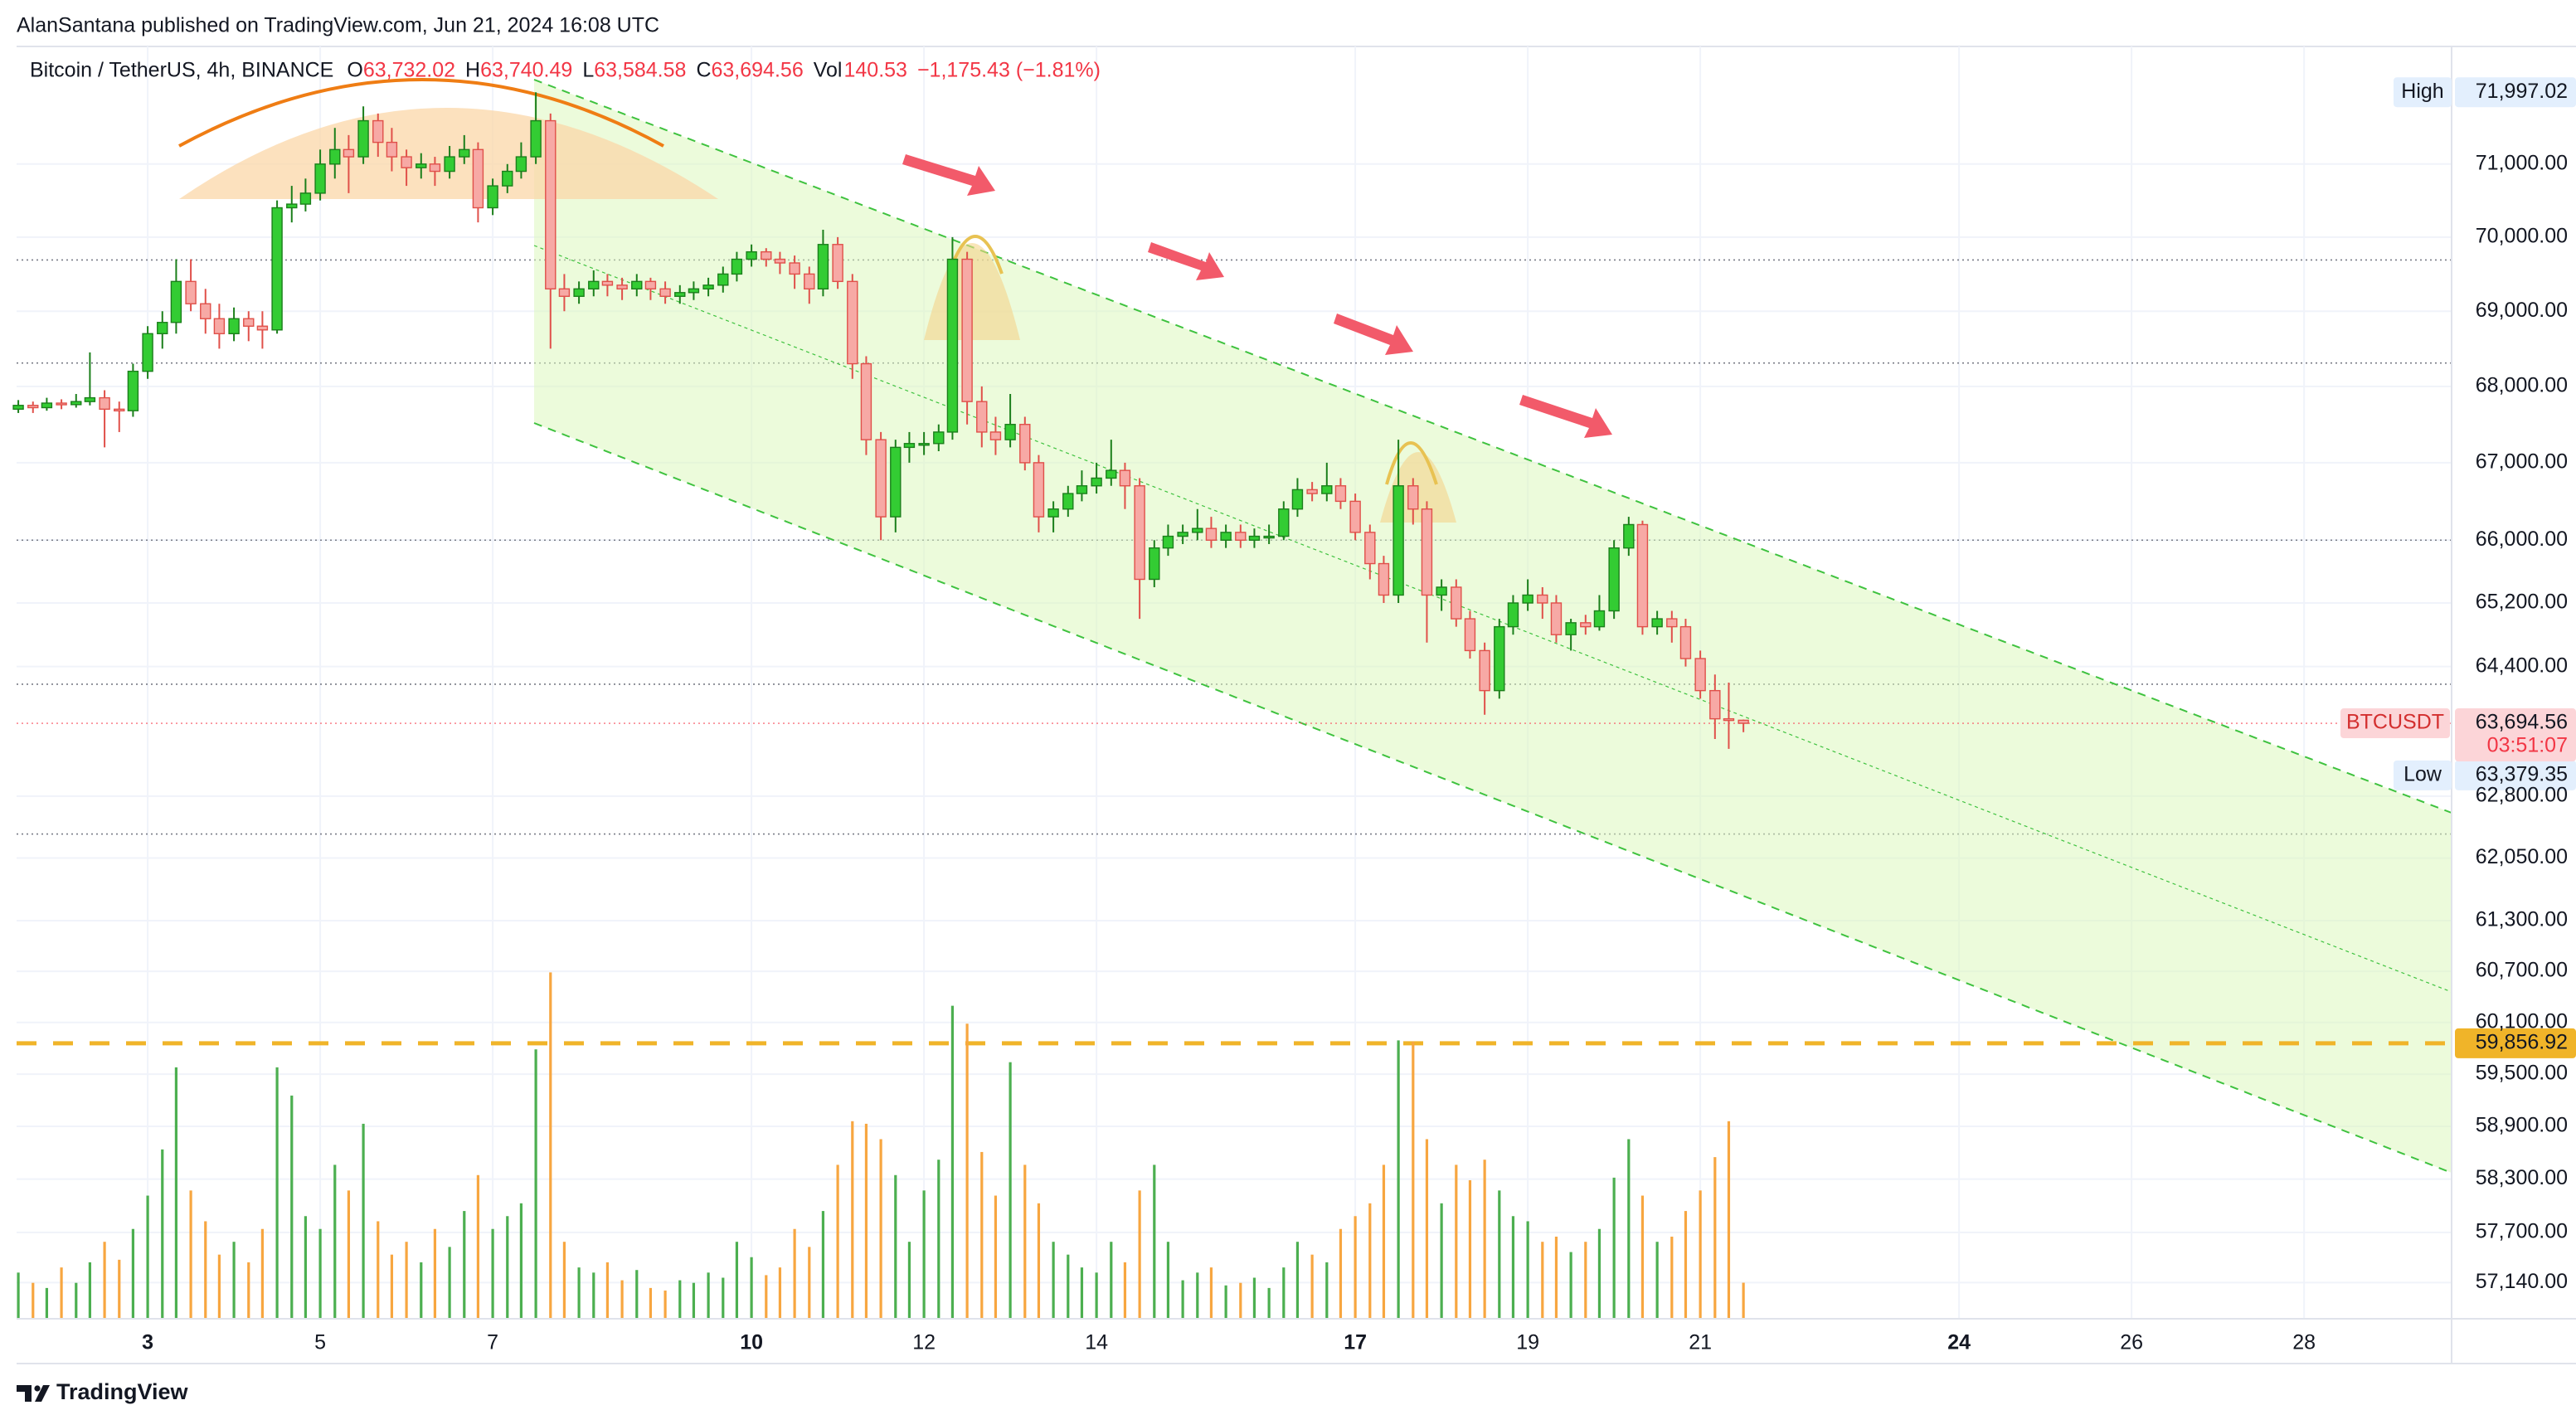 Image resolution: width=2576 pixels, height=1410 pixels. Describe the element at coordinates (2522, 310) in the screenshot. I see `y-tick-label: 69,000.00` at that location.